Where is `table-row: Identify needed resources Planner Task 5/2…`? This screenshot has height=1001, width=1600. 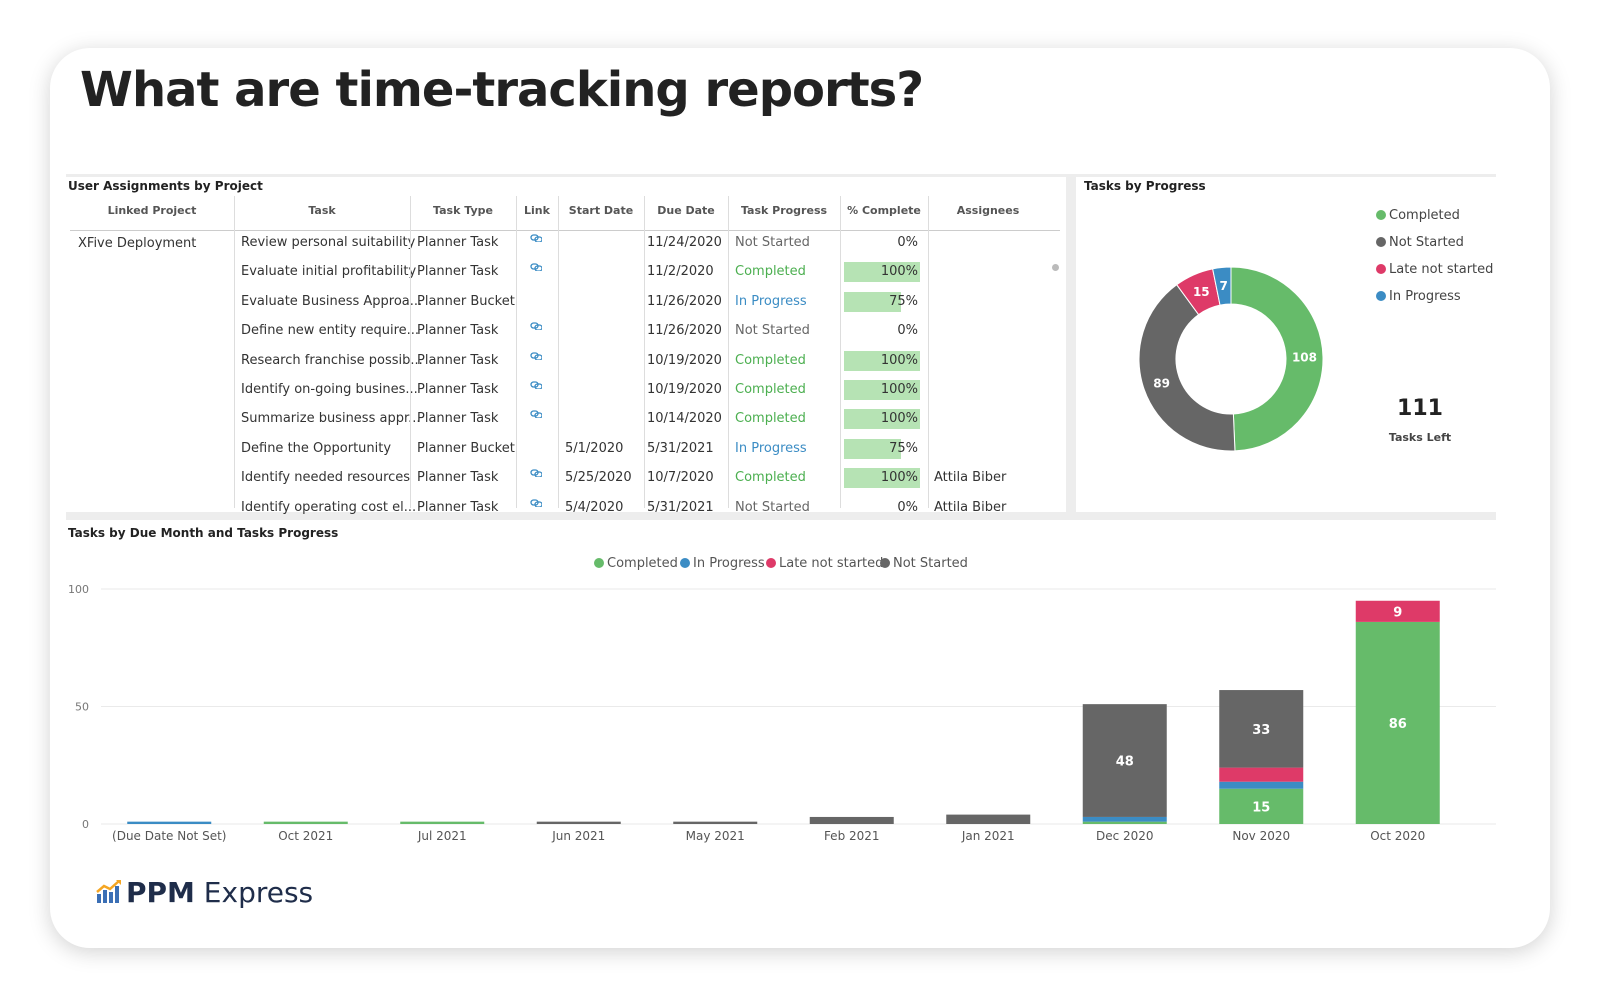 table-row: Identify needed resources Planner Task 5/2… is located at coordinates (565, 479).